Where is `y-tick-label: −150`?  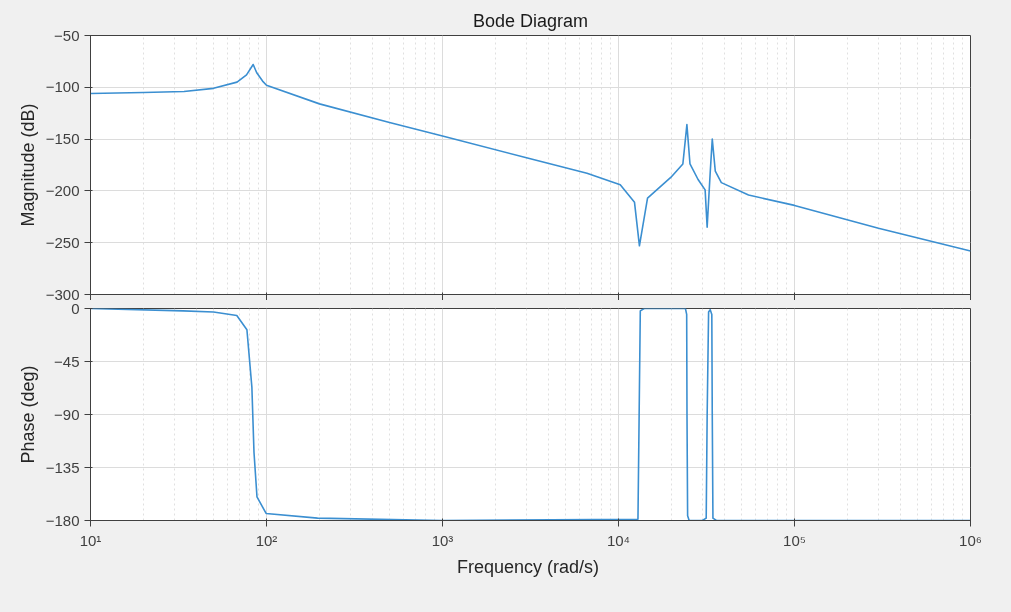 y-tick-label: −150 is located at coordinates (62, 139).